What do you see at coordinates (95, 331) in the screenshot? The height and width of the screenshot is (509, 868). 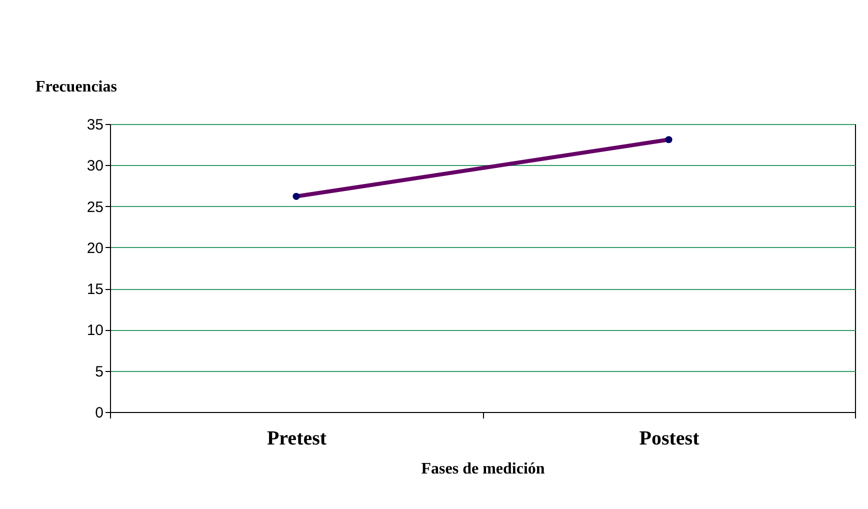 I see `y-tick-label: 10` at bounding box center [95, 331].